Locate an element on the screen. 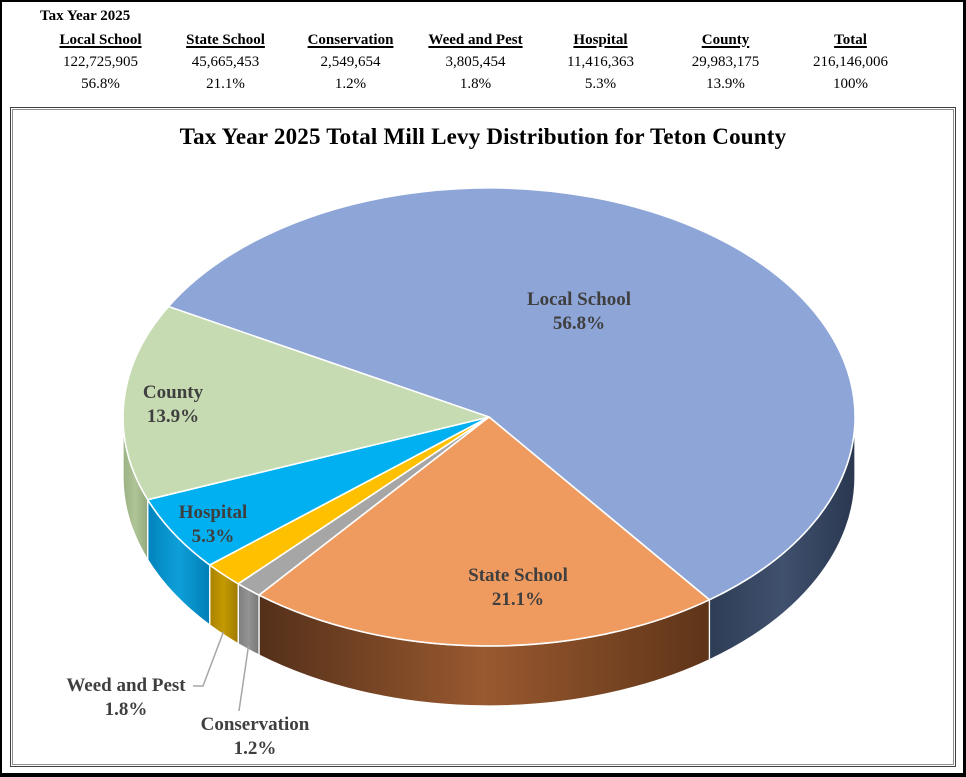  column-value: 3,805,454 is located at coordinates (475, 62).